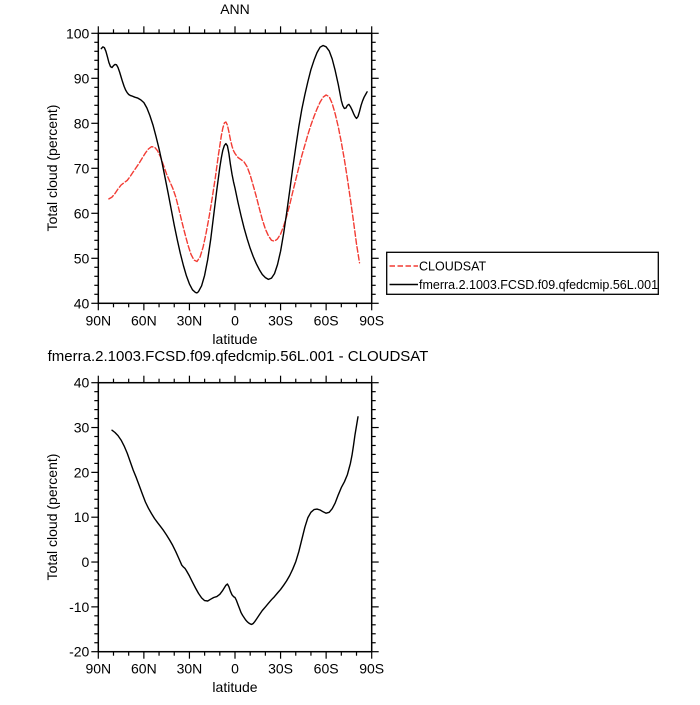 The image size is (700, 705). I want to click on series-line-dashed, so click(234, 179).